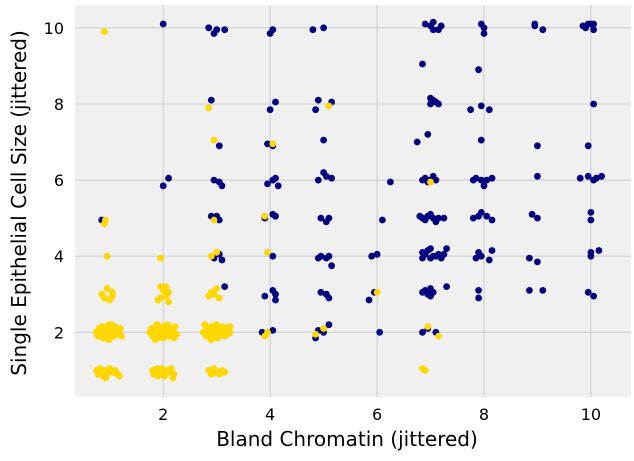 The image size is (634, 461). Describe the element at coordinates (59, 256) in the screenshot. I see `y-tick-label: 4` at that location.